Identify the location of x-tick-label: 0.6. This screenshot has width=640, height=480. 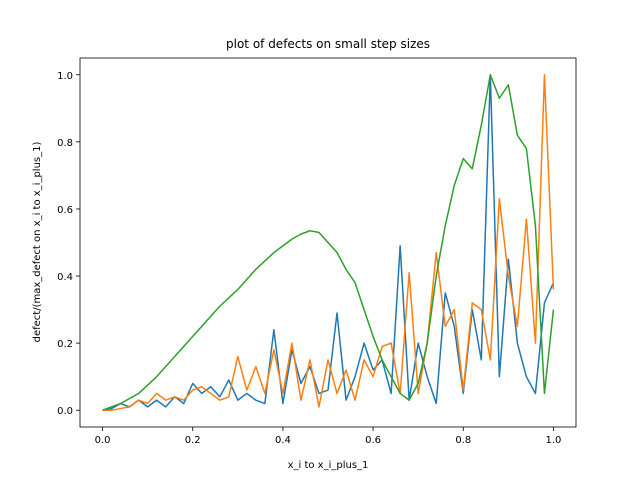
(373, 440).